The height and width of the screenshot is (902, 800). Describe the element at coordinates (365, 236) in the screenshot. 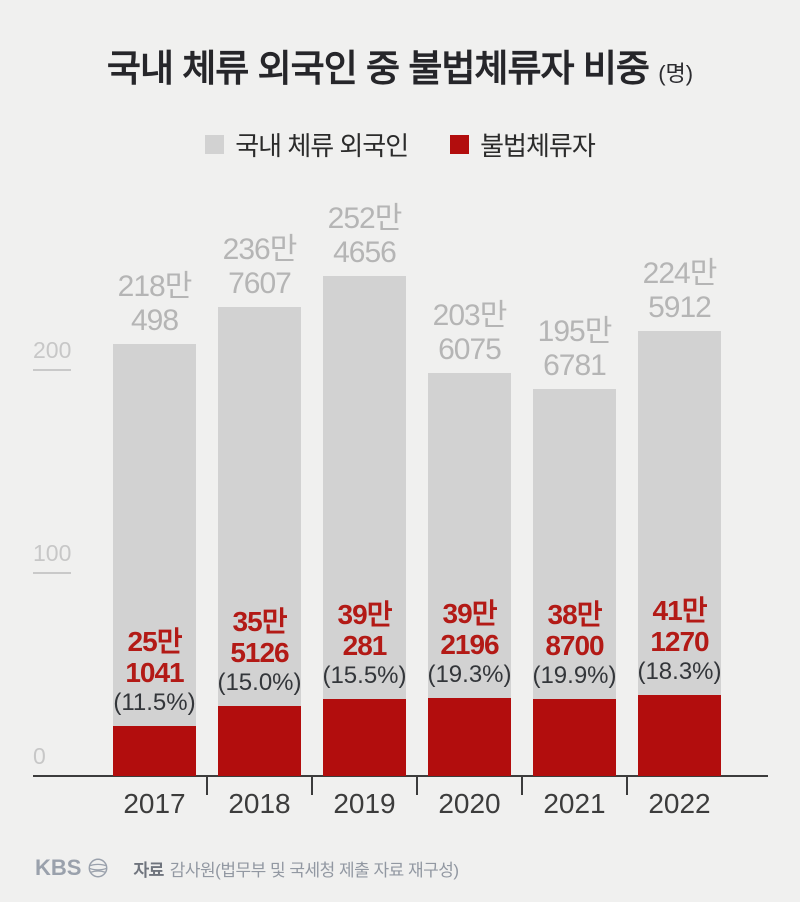

I see `total-value-label-2019: 252만 4656` at that location.